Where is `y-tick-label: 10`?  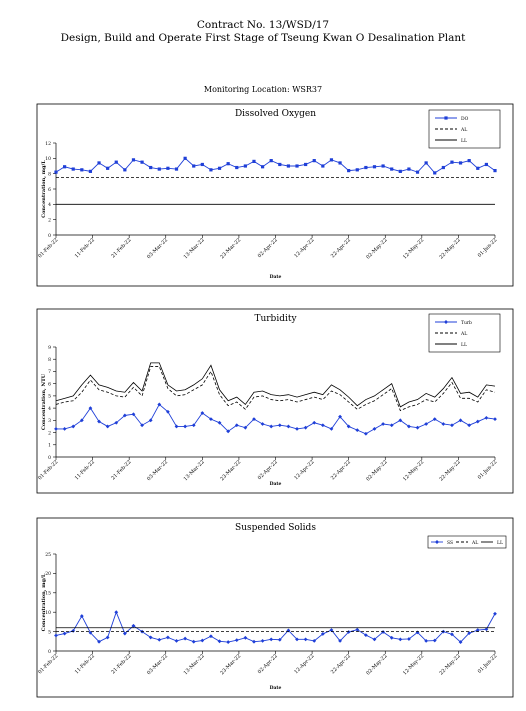
y-tick-label: 10 is located at coordinates (48, 613).